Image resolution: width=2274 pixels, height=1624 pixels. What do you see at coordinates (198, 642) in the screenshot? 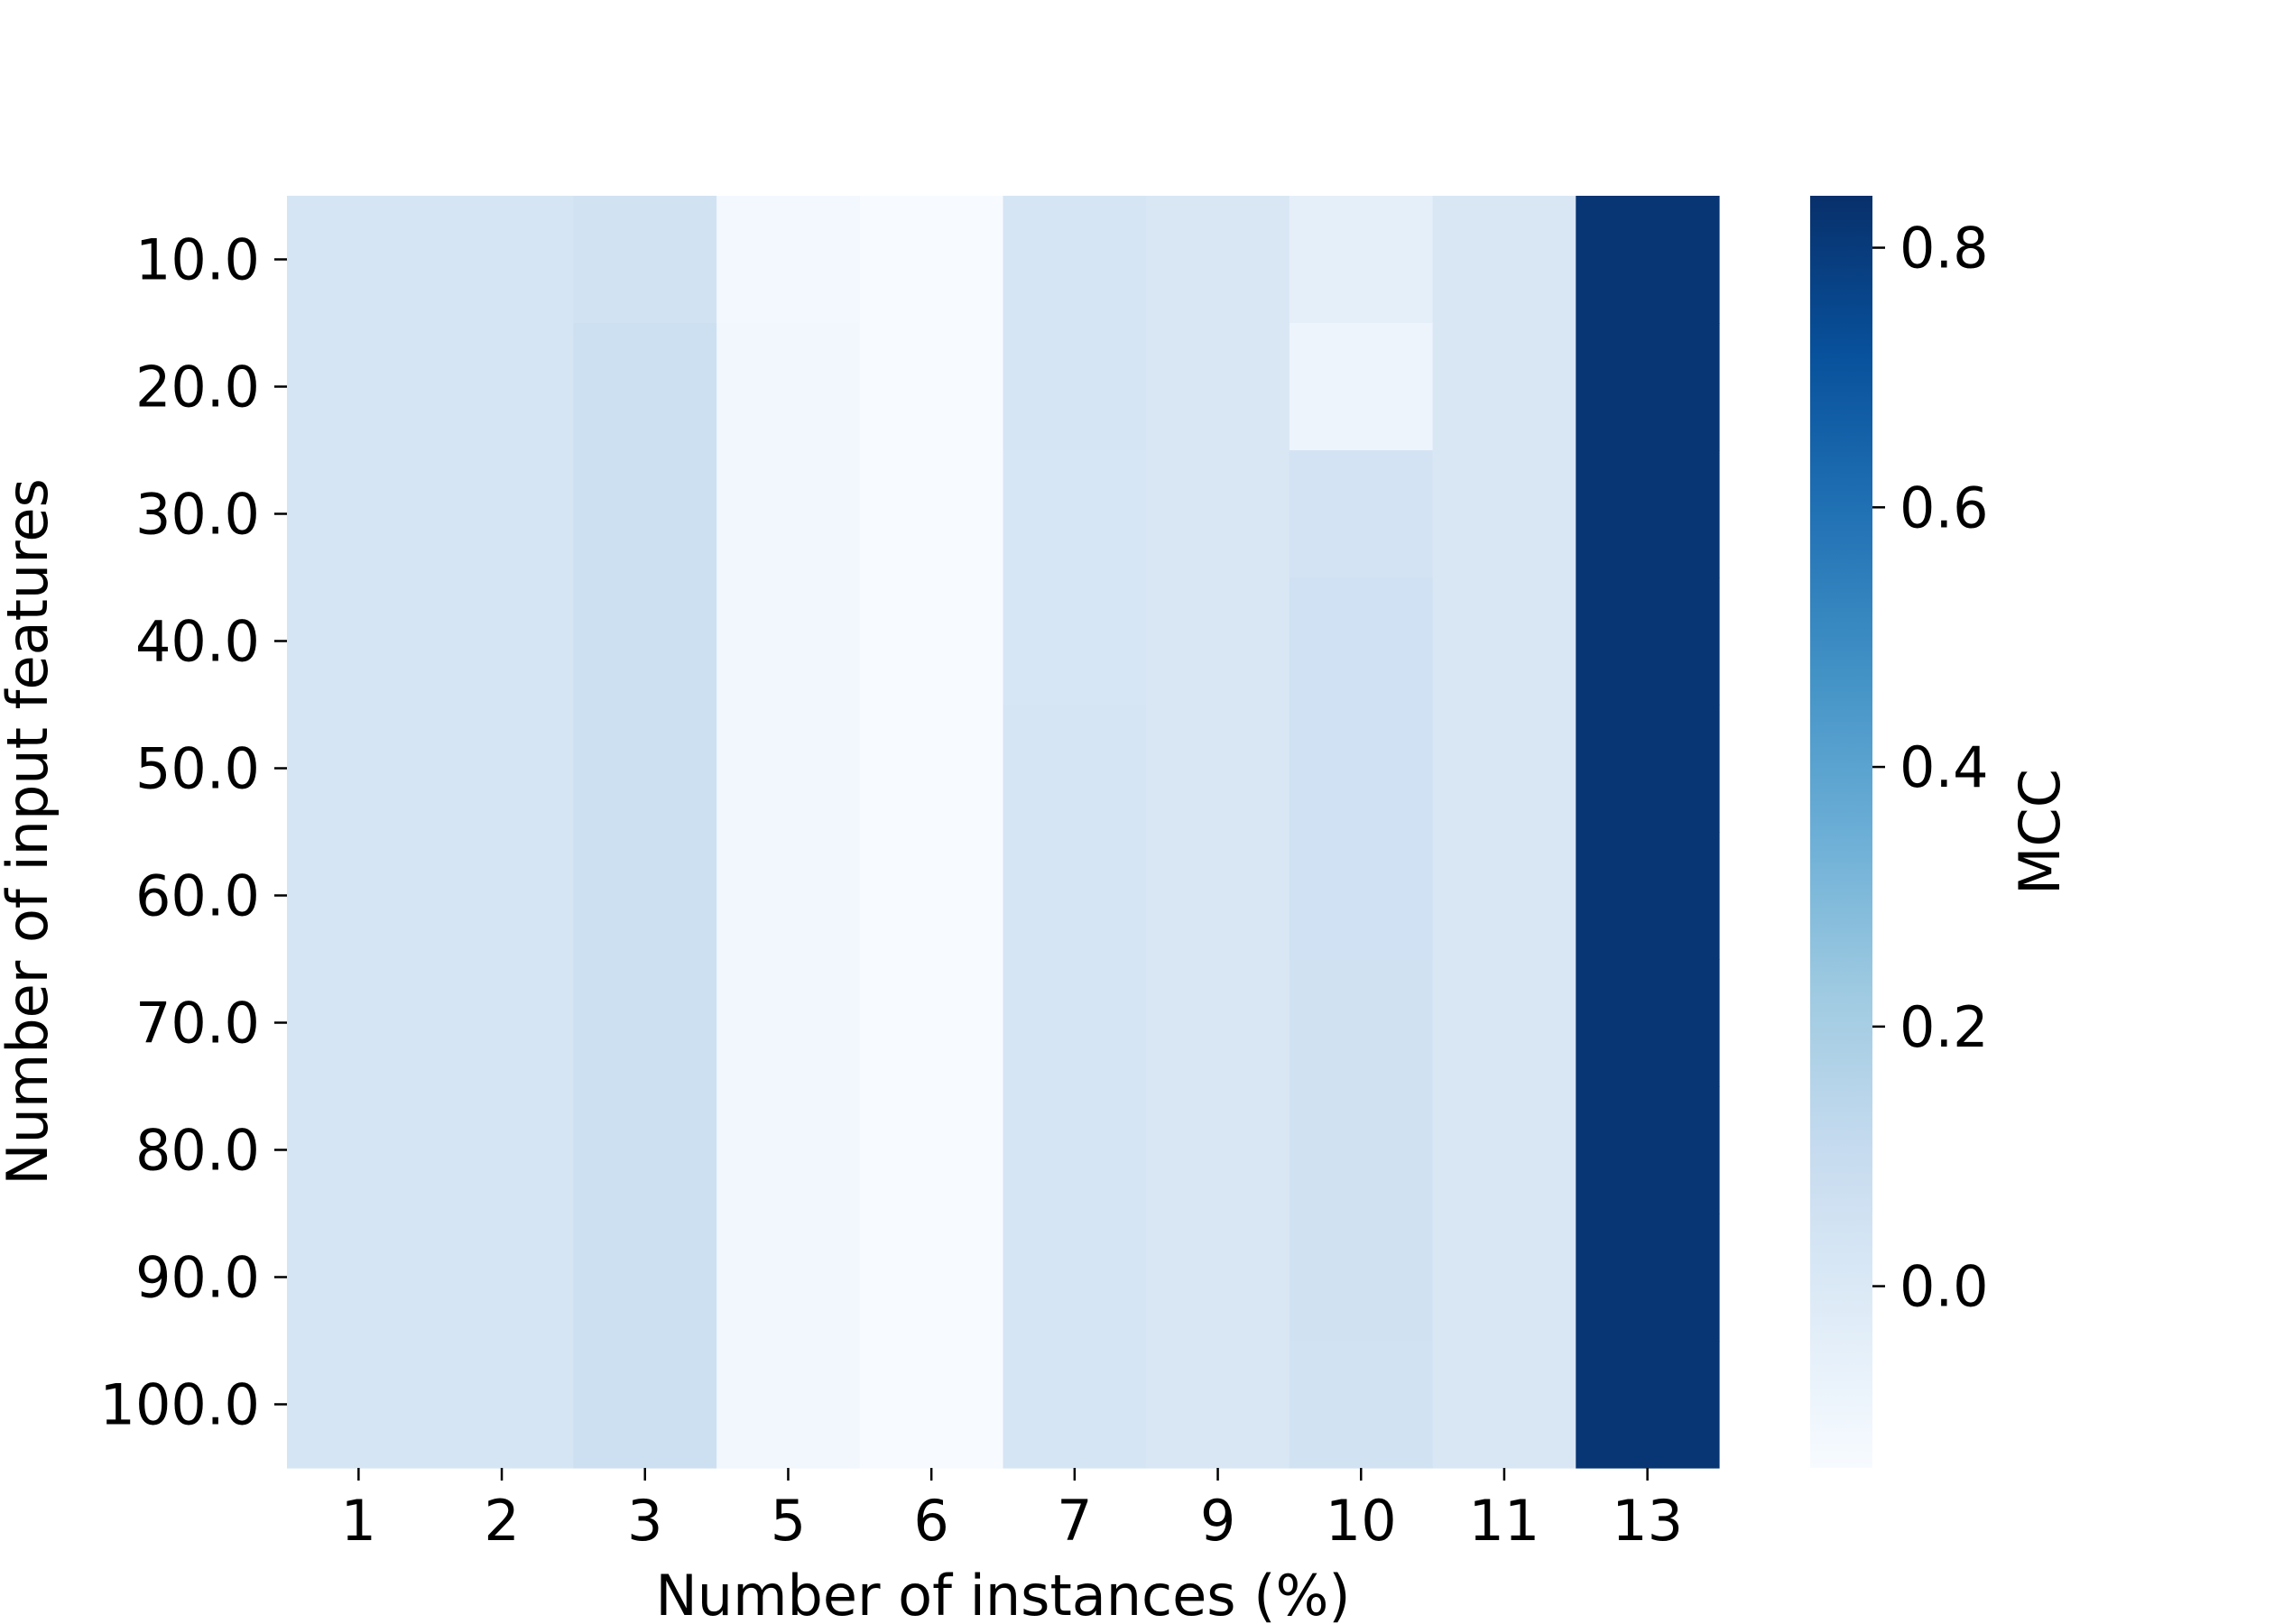
I see `y-tick-label: 40.0` at bounding box center [198, 642].